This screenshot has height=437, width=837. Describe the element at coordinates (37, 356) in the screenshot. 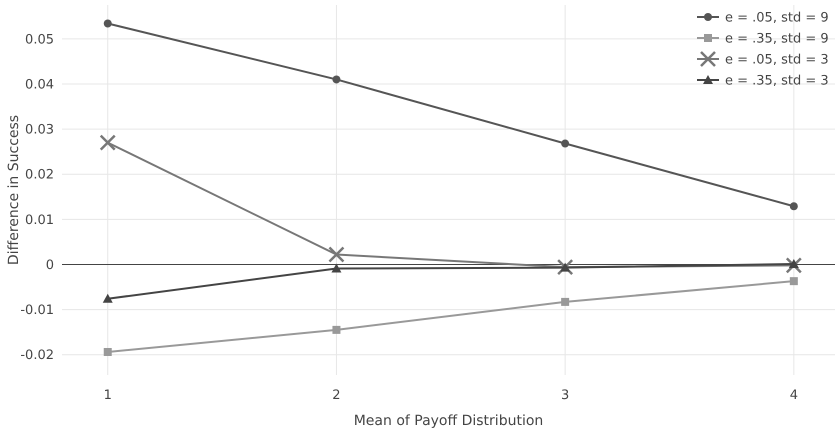

I see `y-tick-label: -0.02` at that location.